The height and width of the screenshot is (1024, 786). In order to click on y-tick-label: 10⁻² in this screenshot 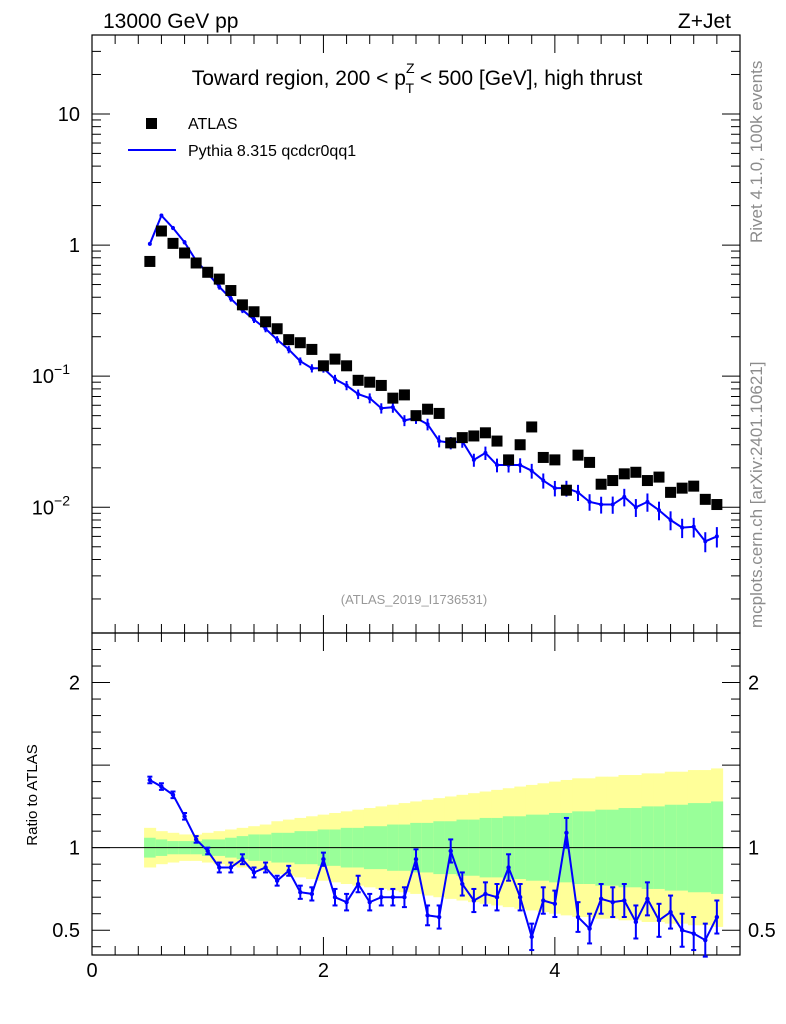, I will do `click(51, 505)`.